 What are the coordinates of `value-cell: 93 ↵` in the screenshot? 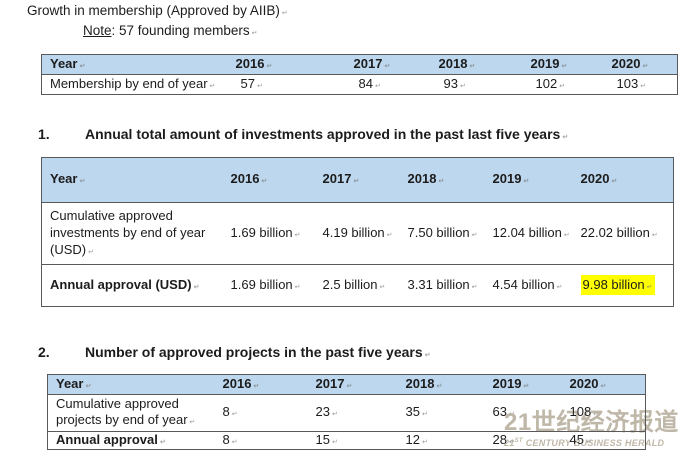 It's located at (479, 84).